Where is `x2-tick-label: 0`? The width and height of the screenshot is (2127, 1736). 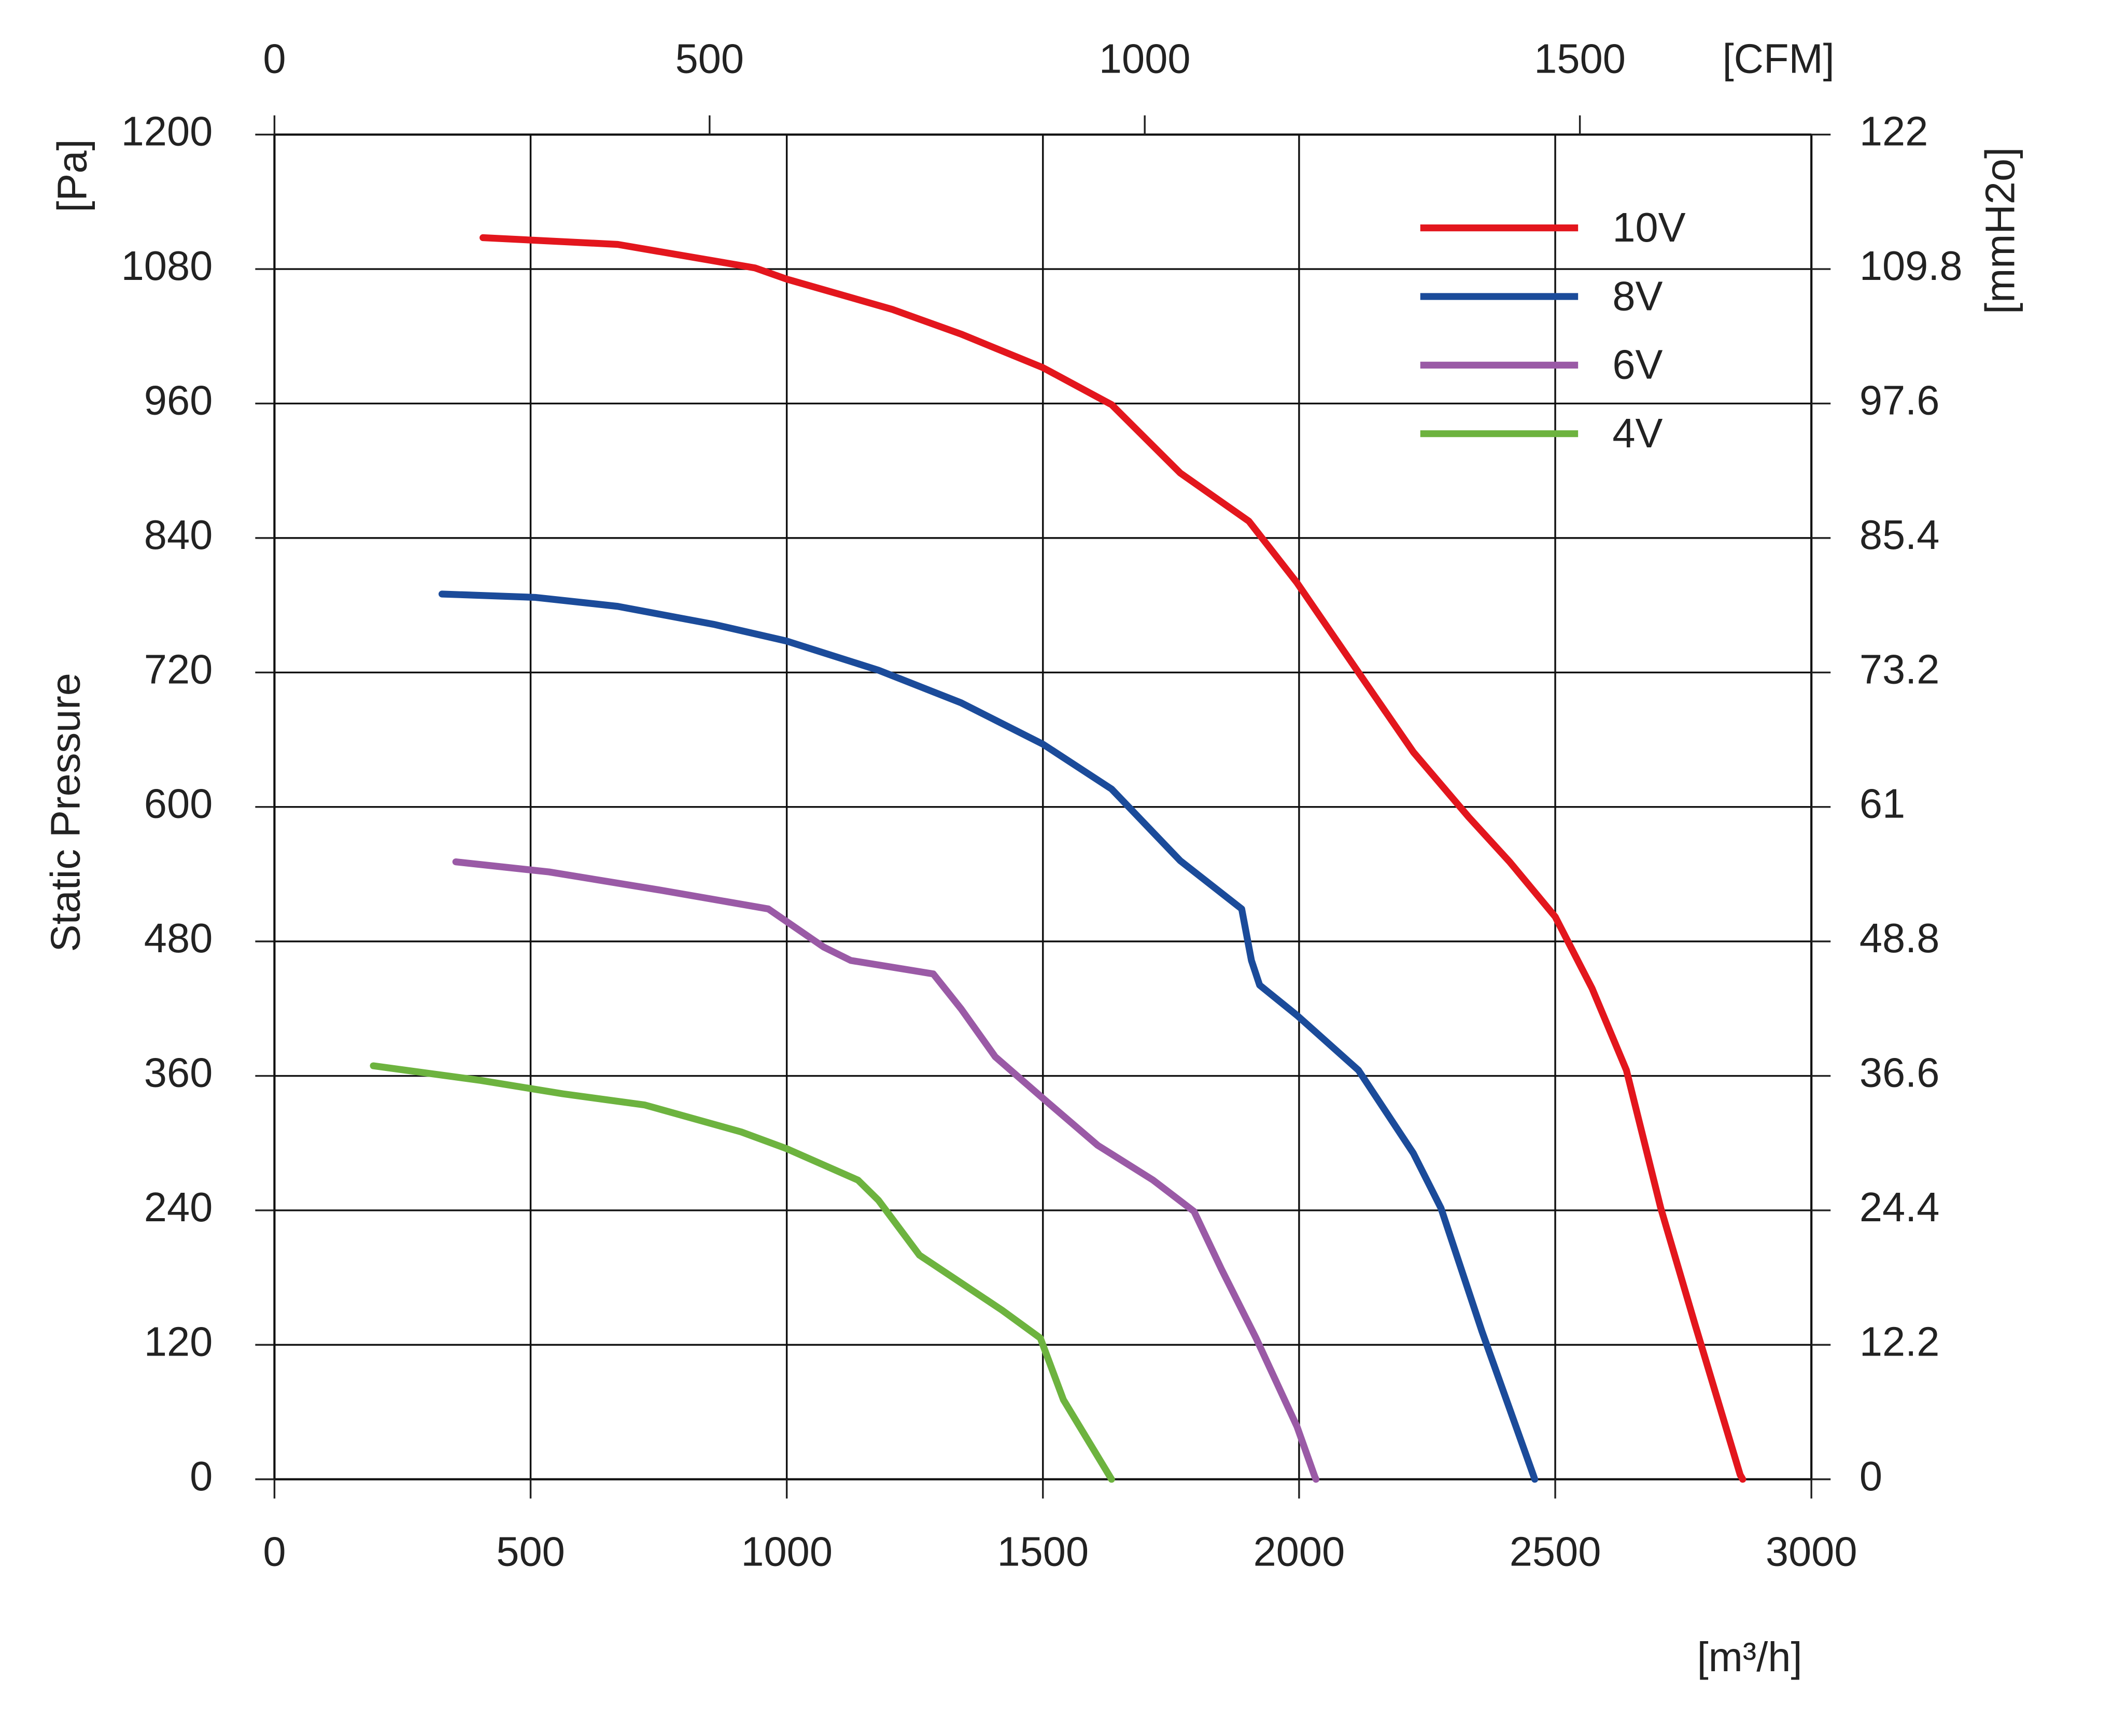 x2-tick-label: 0 is located at coordinates (275, 58).